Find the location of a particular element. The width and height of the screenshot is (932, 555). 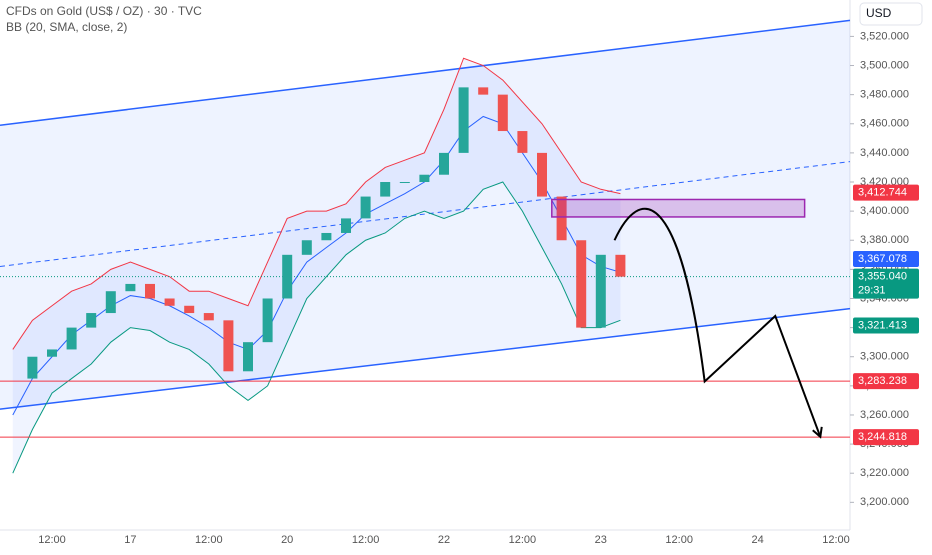

y-tick-label: 3,460.000 is located at coordinates (884, 124).